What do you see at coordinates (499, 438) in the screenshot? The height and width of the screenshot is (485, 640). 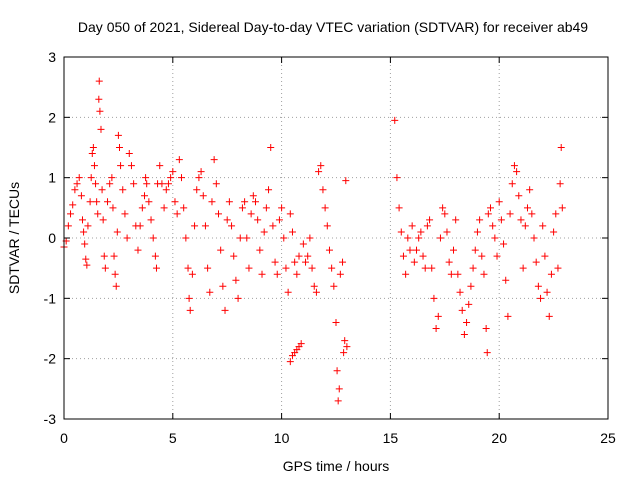 I see `x-tick-label: 20` at bounding box center [499, 438].